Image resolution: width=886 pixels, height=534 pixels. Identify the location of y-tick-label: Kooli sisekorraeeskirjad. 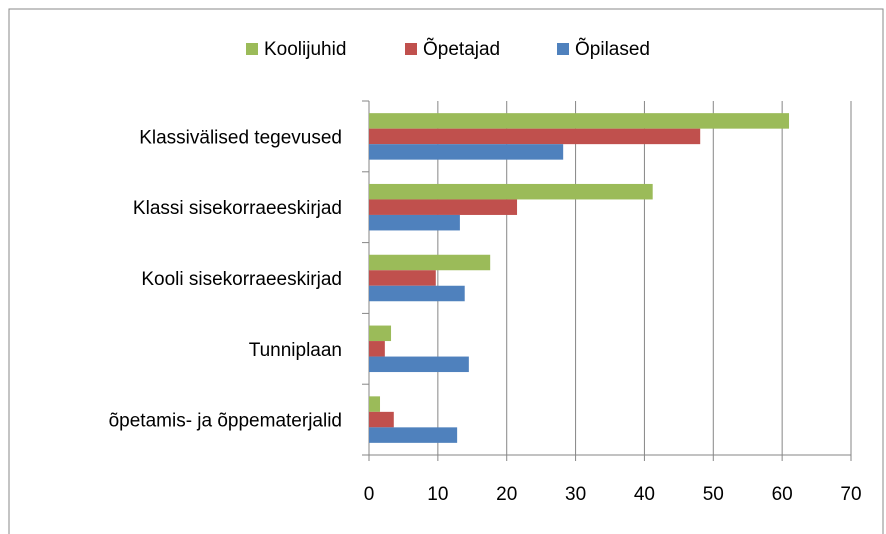
(241, 279).